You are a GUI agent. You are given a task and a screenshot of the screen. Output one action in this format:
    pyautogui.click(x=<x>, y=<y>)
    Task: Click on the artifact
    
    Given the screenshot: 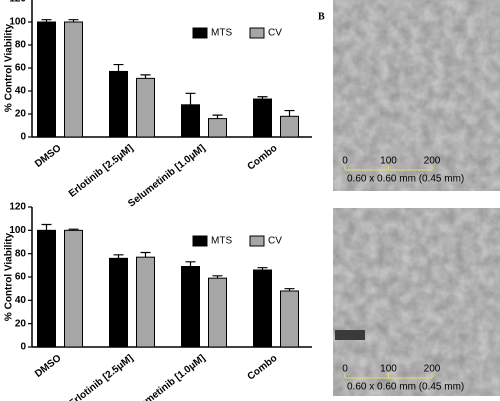 What is the action you would take?
    pyautogui.click(x=350, y=335)
    